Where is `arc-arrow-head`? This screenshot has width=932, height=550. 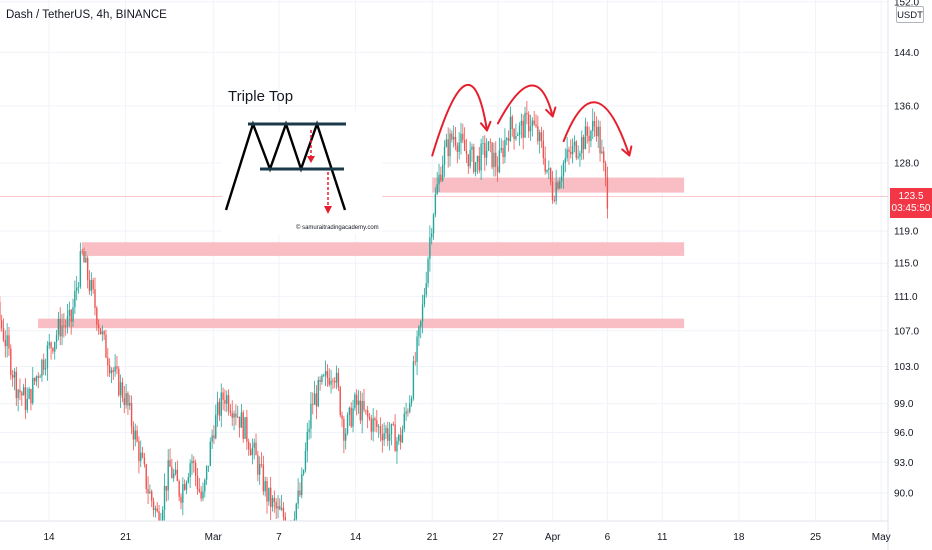
arc-arrow-head is located at coordinates (627, 151).